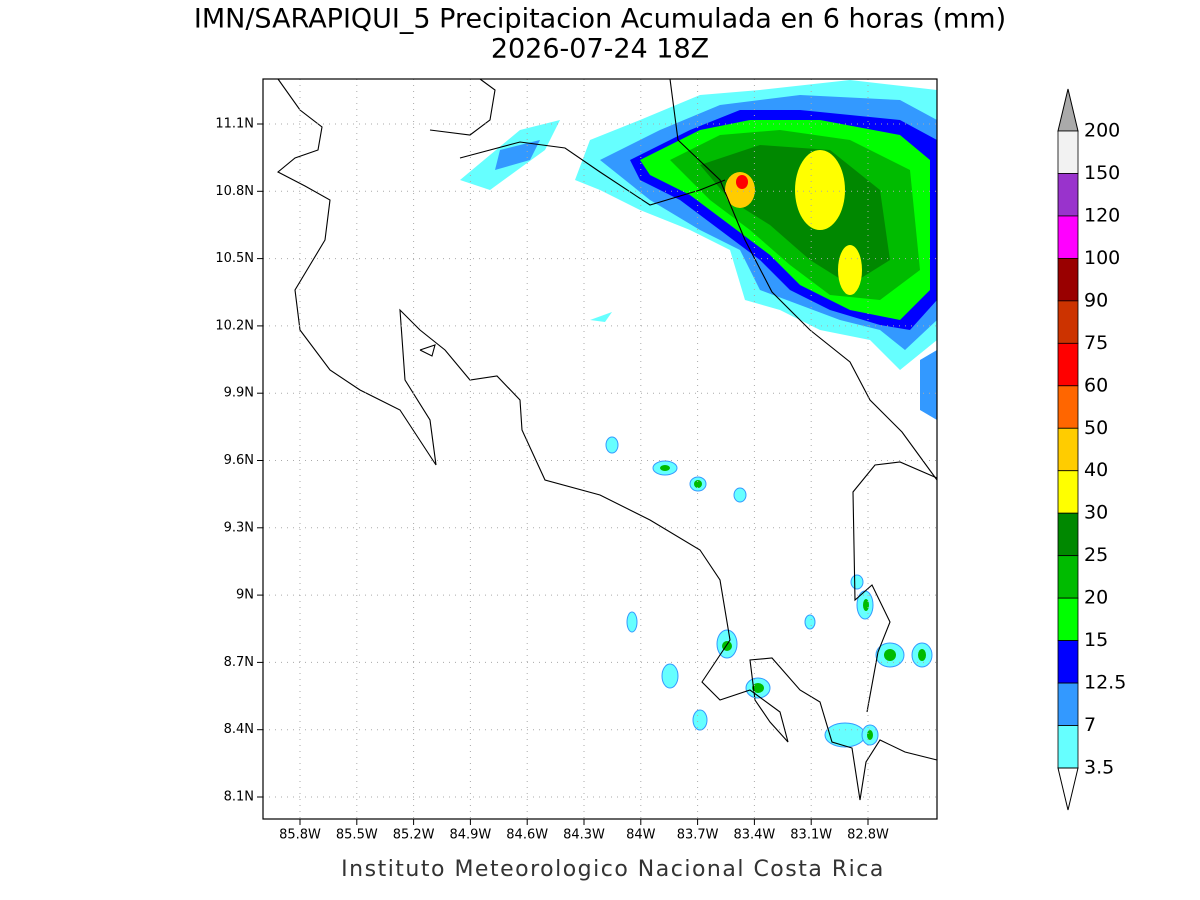  What do you see at coordinates (1096, 300) in the screenshot?
I see `colorbar-label: 90` at bounding box center [1096, 300].